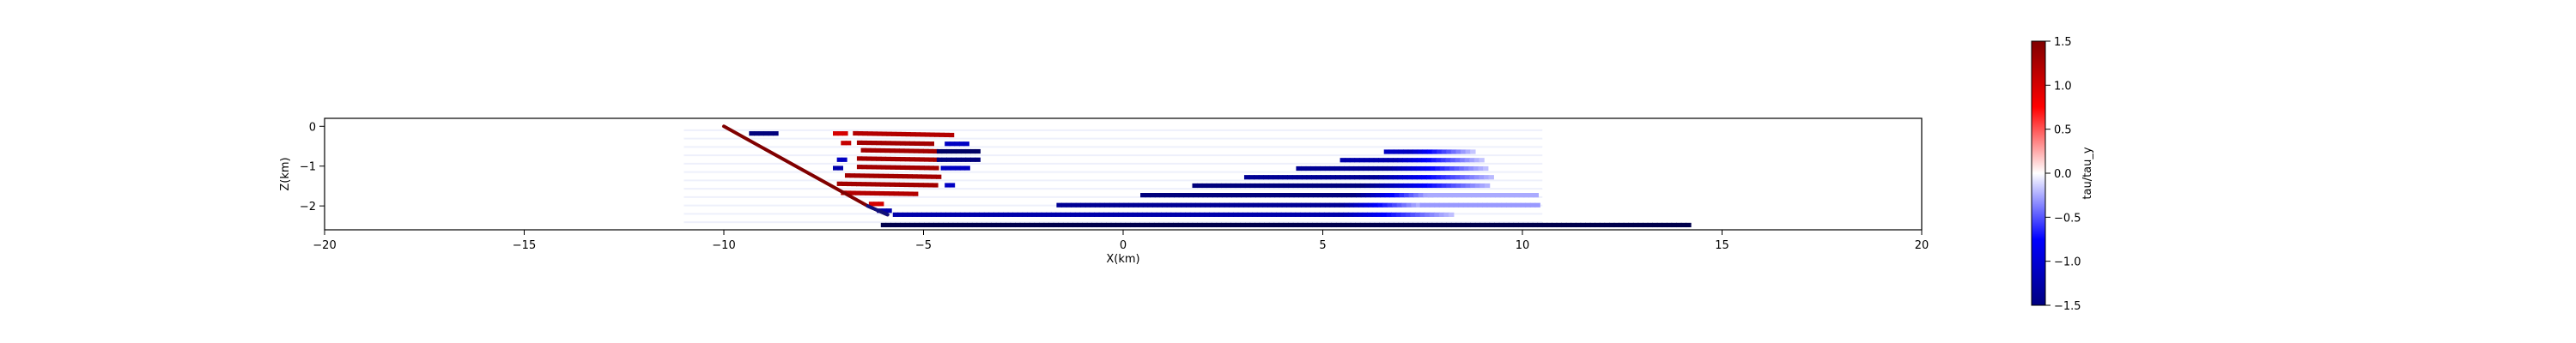 The image size is (2576, 343). What do you see at coordinates (285, 174) in the screenshot?
I see `y-axis-label: Z(km)` at bounding box center [285, 174].